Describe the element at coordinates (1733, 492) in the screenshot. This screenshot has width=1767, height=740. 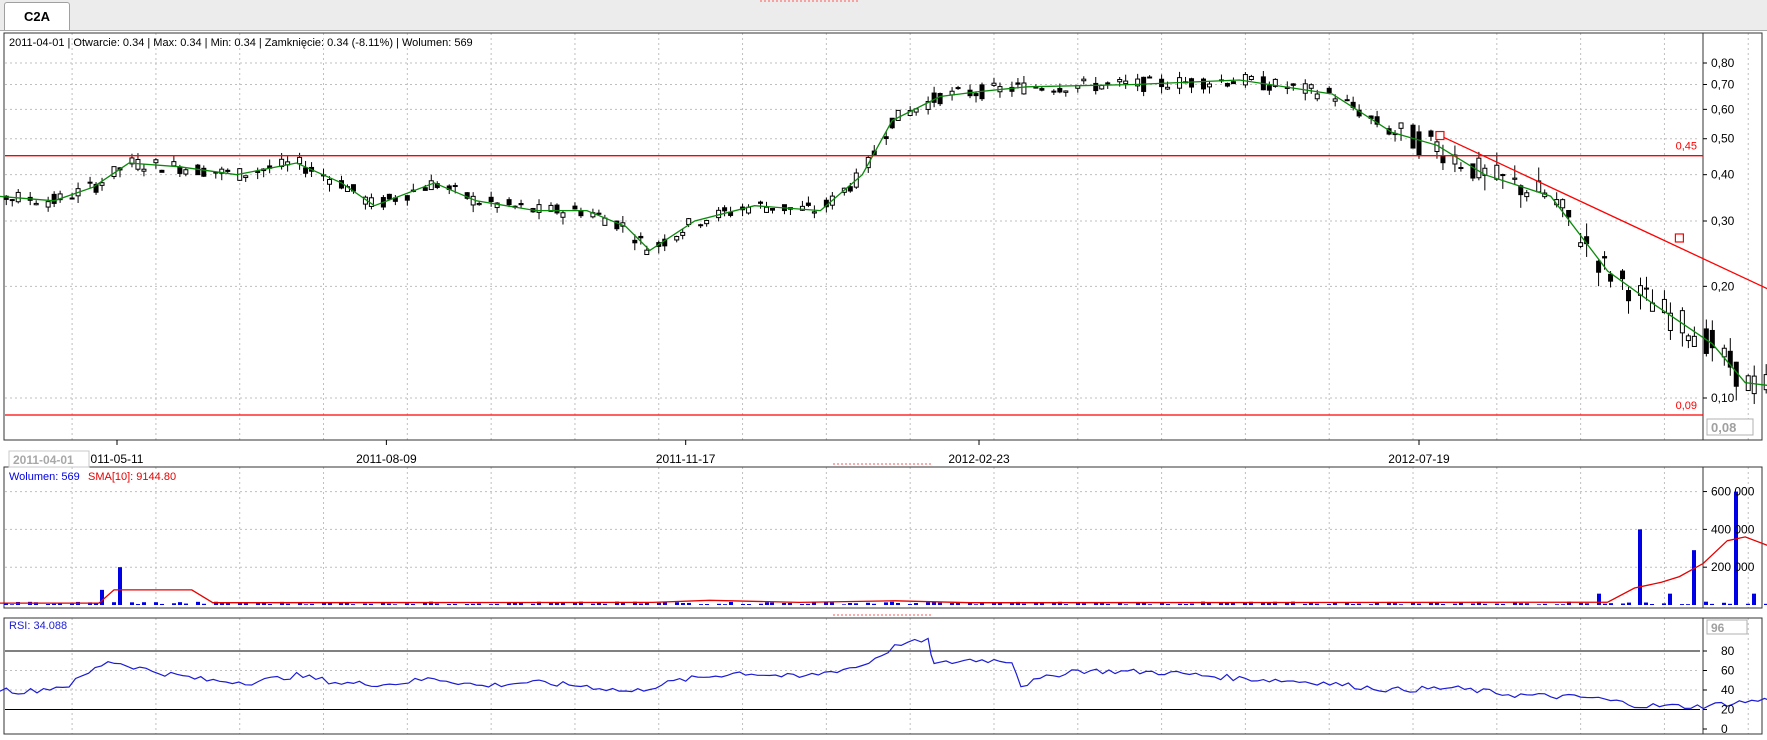
I see `volume-tick-label: 600 000` at that location.